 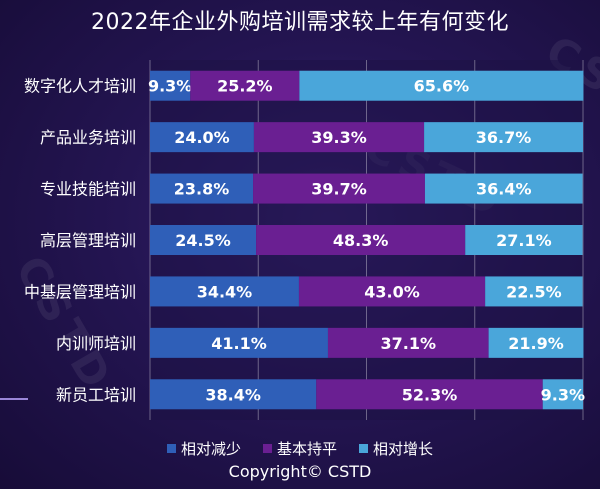 I want to click on data-label: 24.0%, so click(x=202, y=137).